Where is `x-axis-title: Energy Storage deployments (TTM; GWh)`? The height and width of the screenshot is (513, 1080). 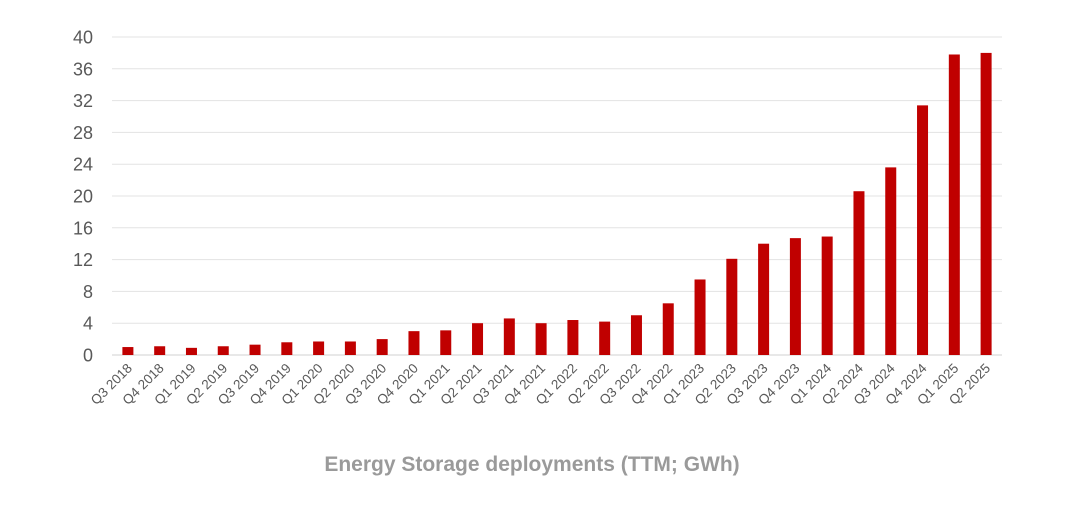
x-axis-title: Energy Storage deployments (TTM; GWh) is located at coordinates (531, 464).